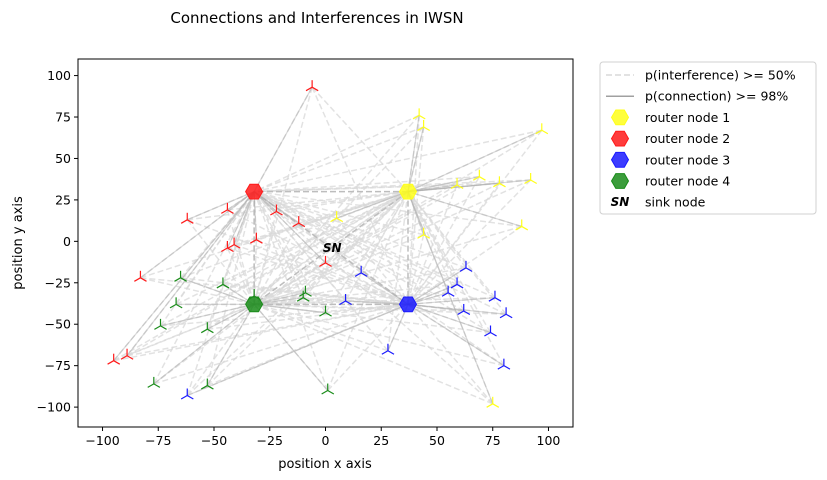 The width and height of the screenshot is (827, 480). Describe the element at coordinates (270, 440) in the screenshot. I see `x-tick-label: −25` at that location.